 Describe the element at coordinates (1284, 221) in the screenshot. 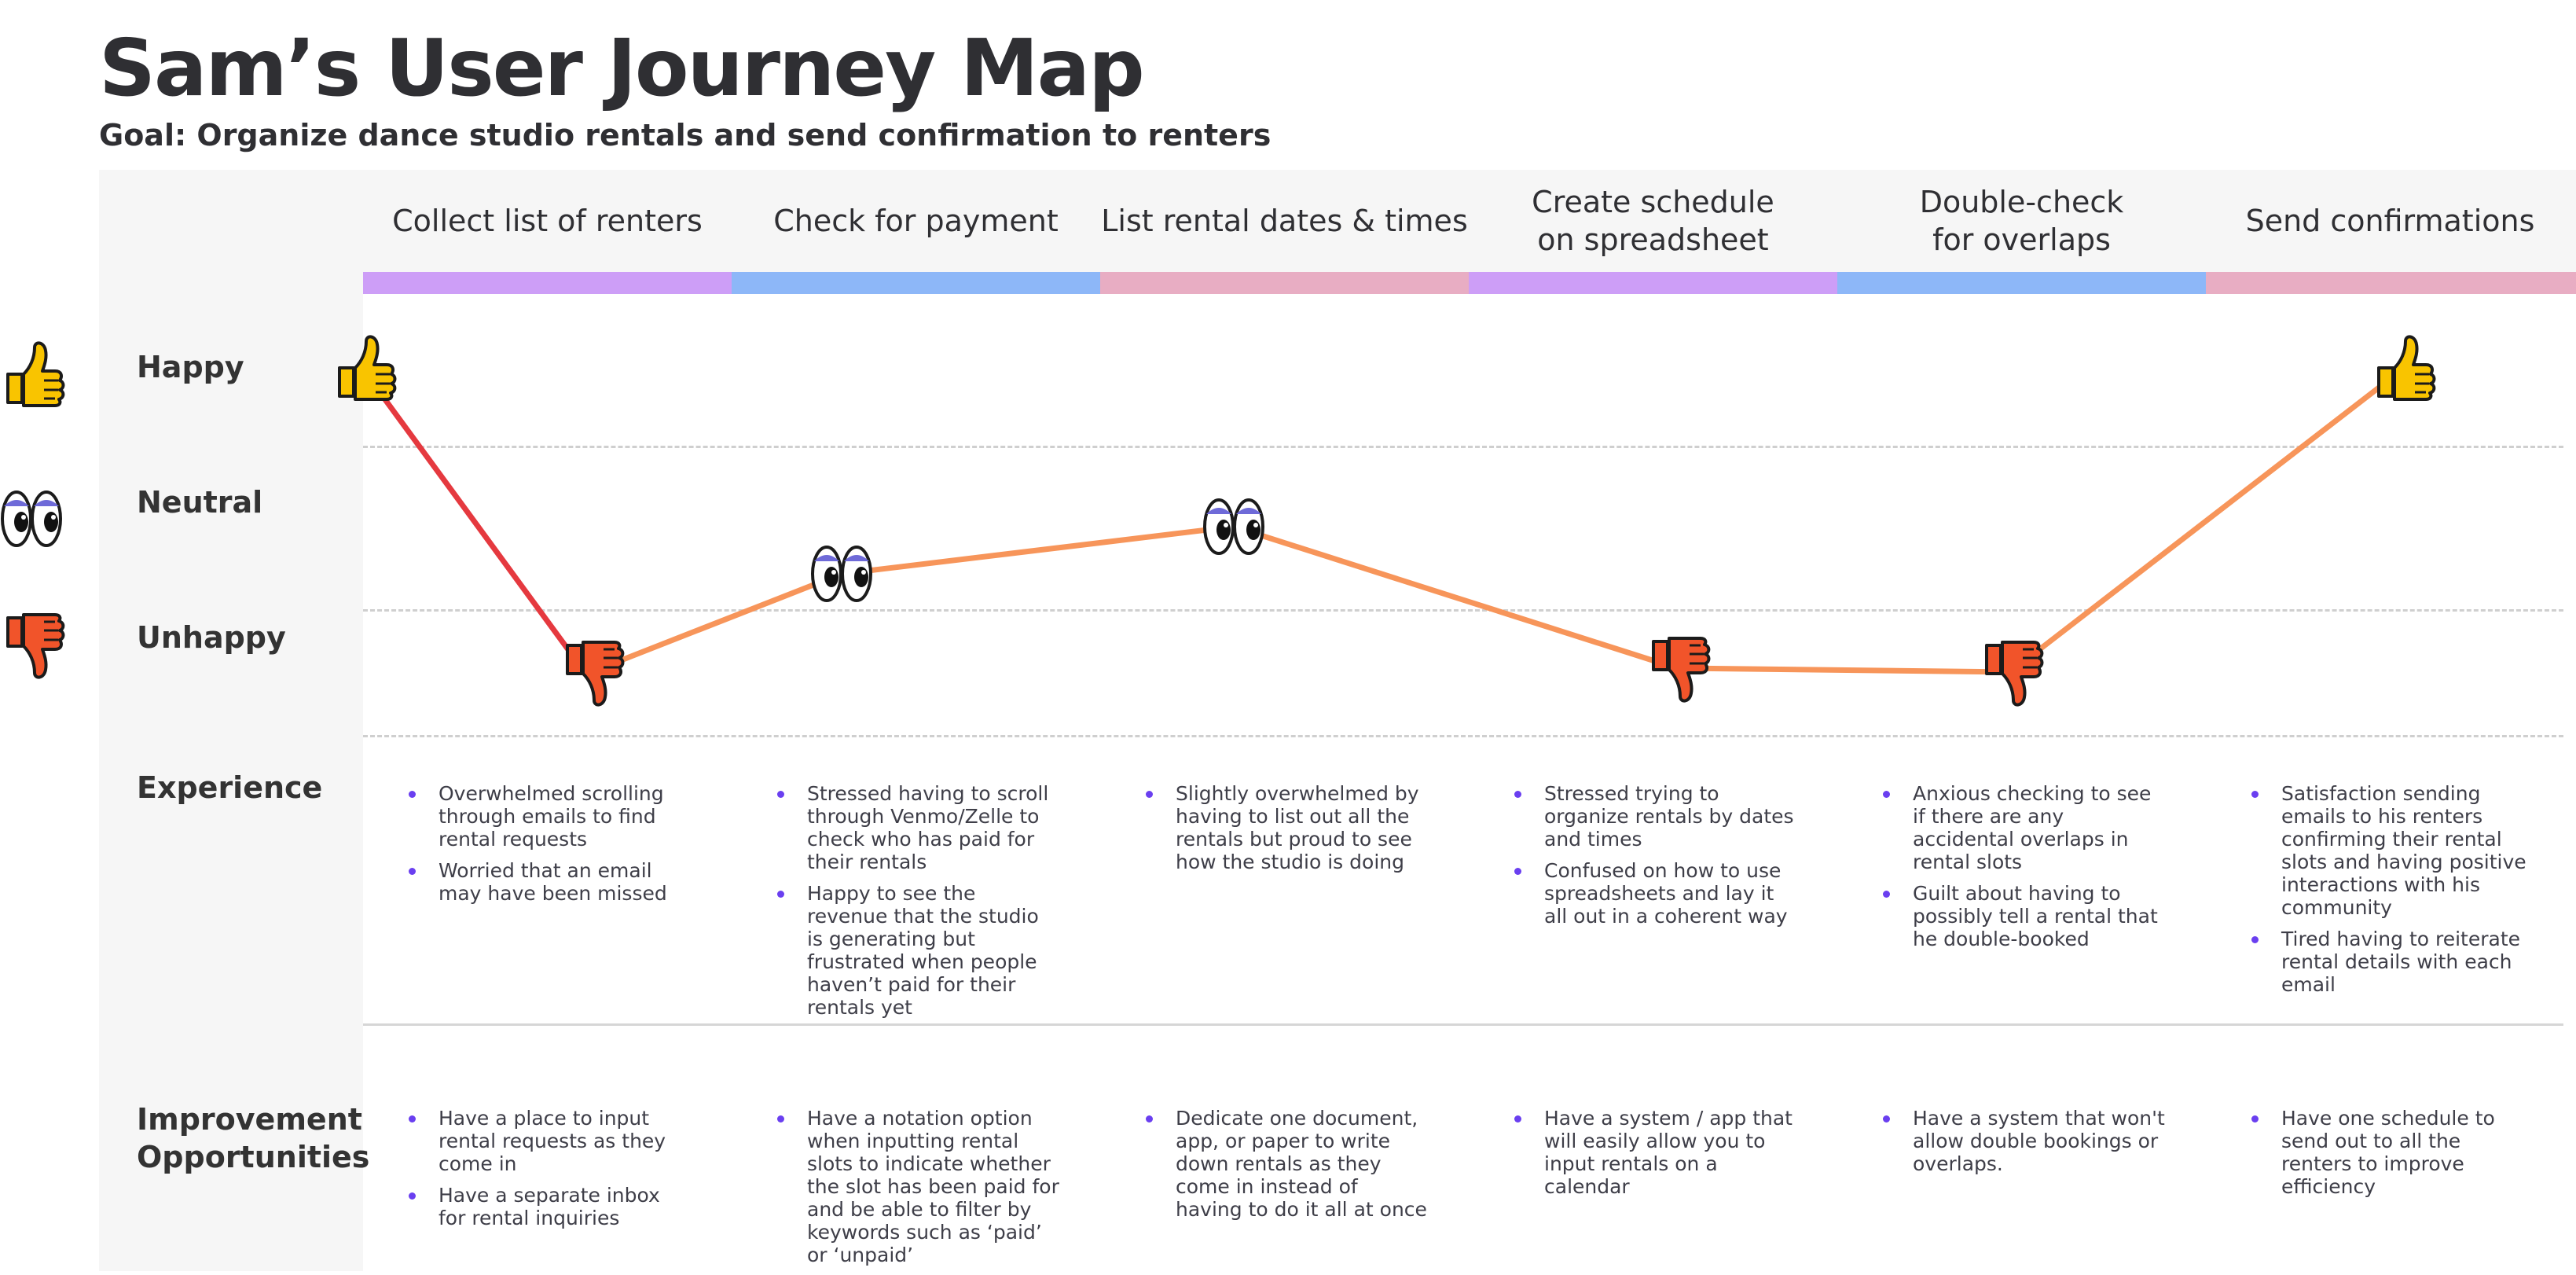

I see `stage-header-3: List rental dates & times` at that location.